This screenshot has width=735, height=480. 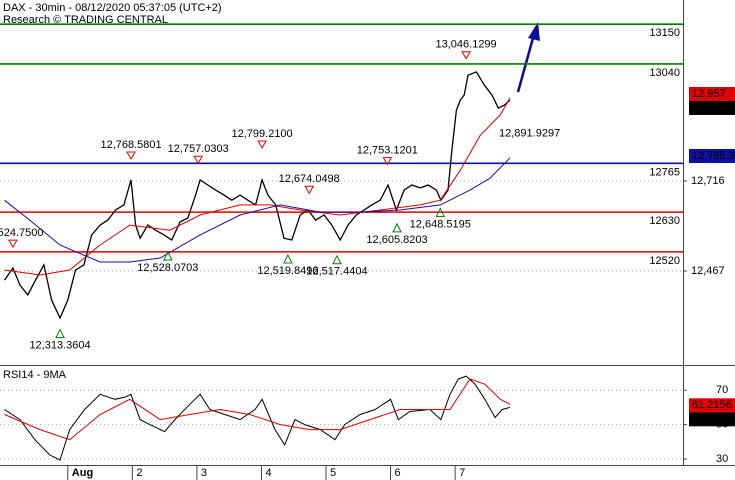 What do you see at coordinates (462, 473) in the screenshot?
I see `x-tick-label: 7` at bounding box center [462, 473].